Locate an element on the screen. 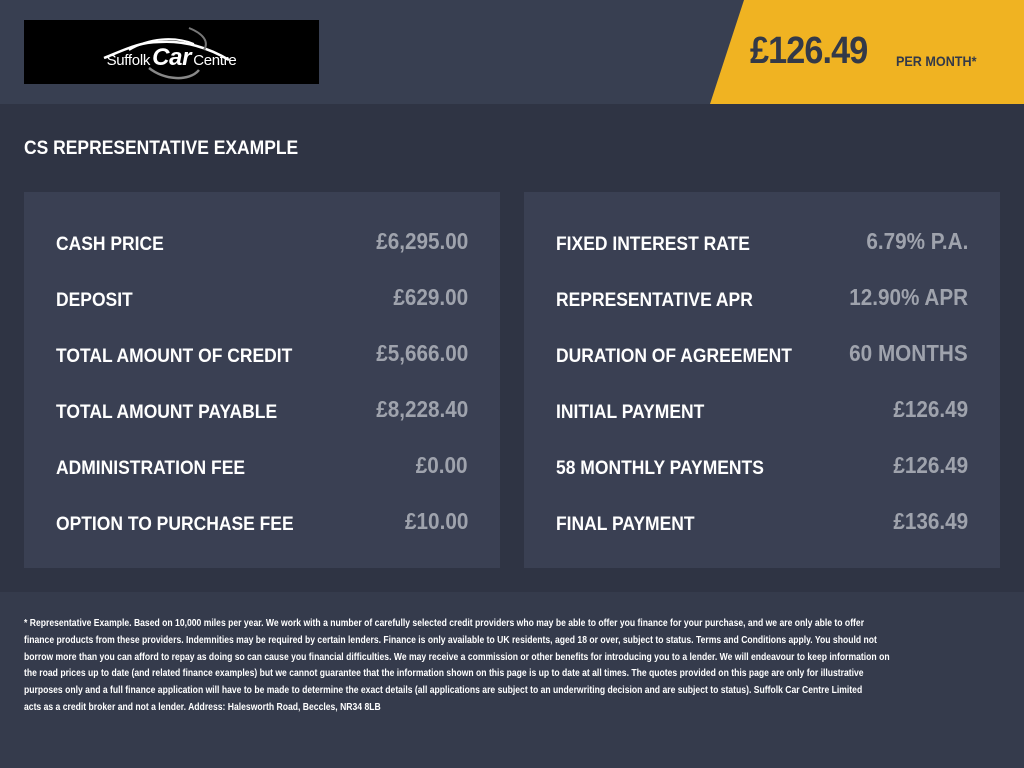 The width and height of the screenshot is (1024, 768). finance-row: TOTAL AMOUNT PAYABLE £8,228.40 is located at coordinates (262, 411).